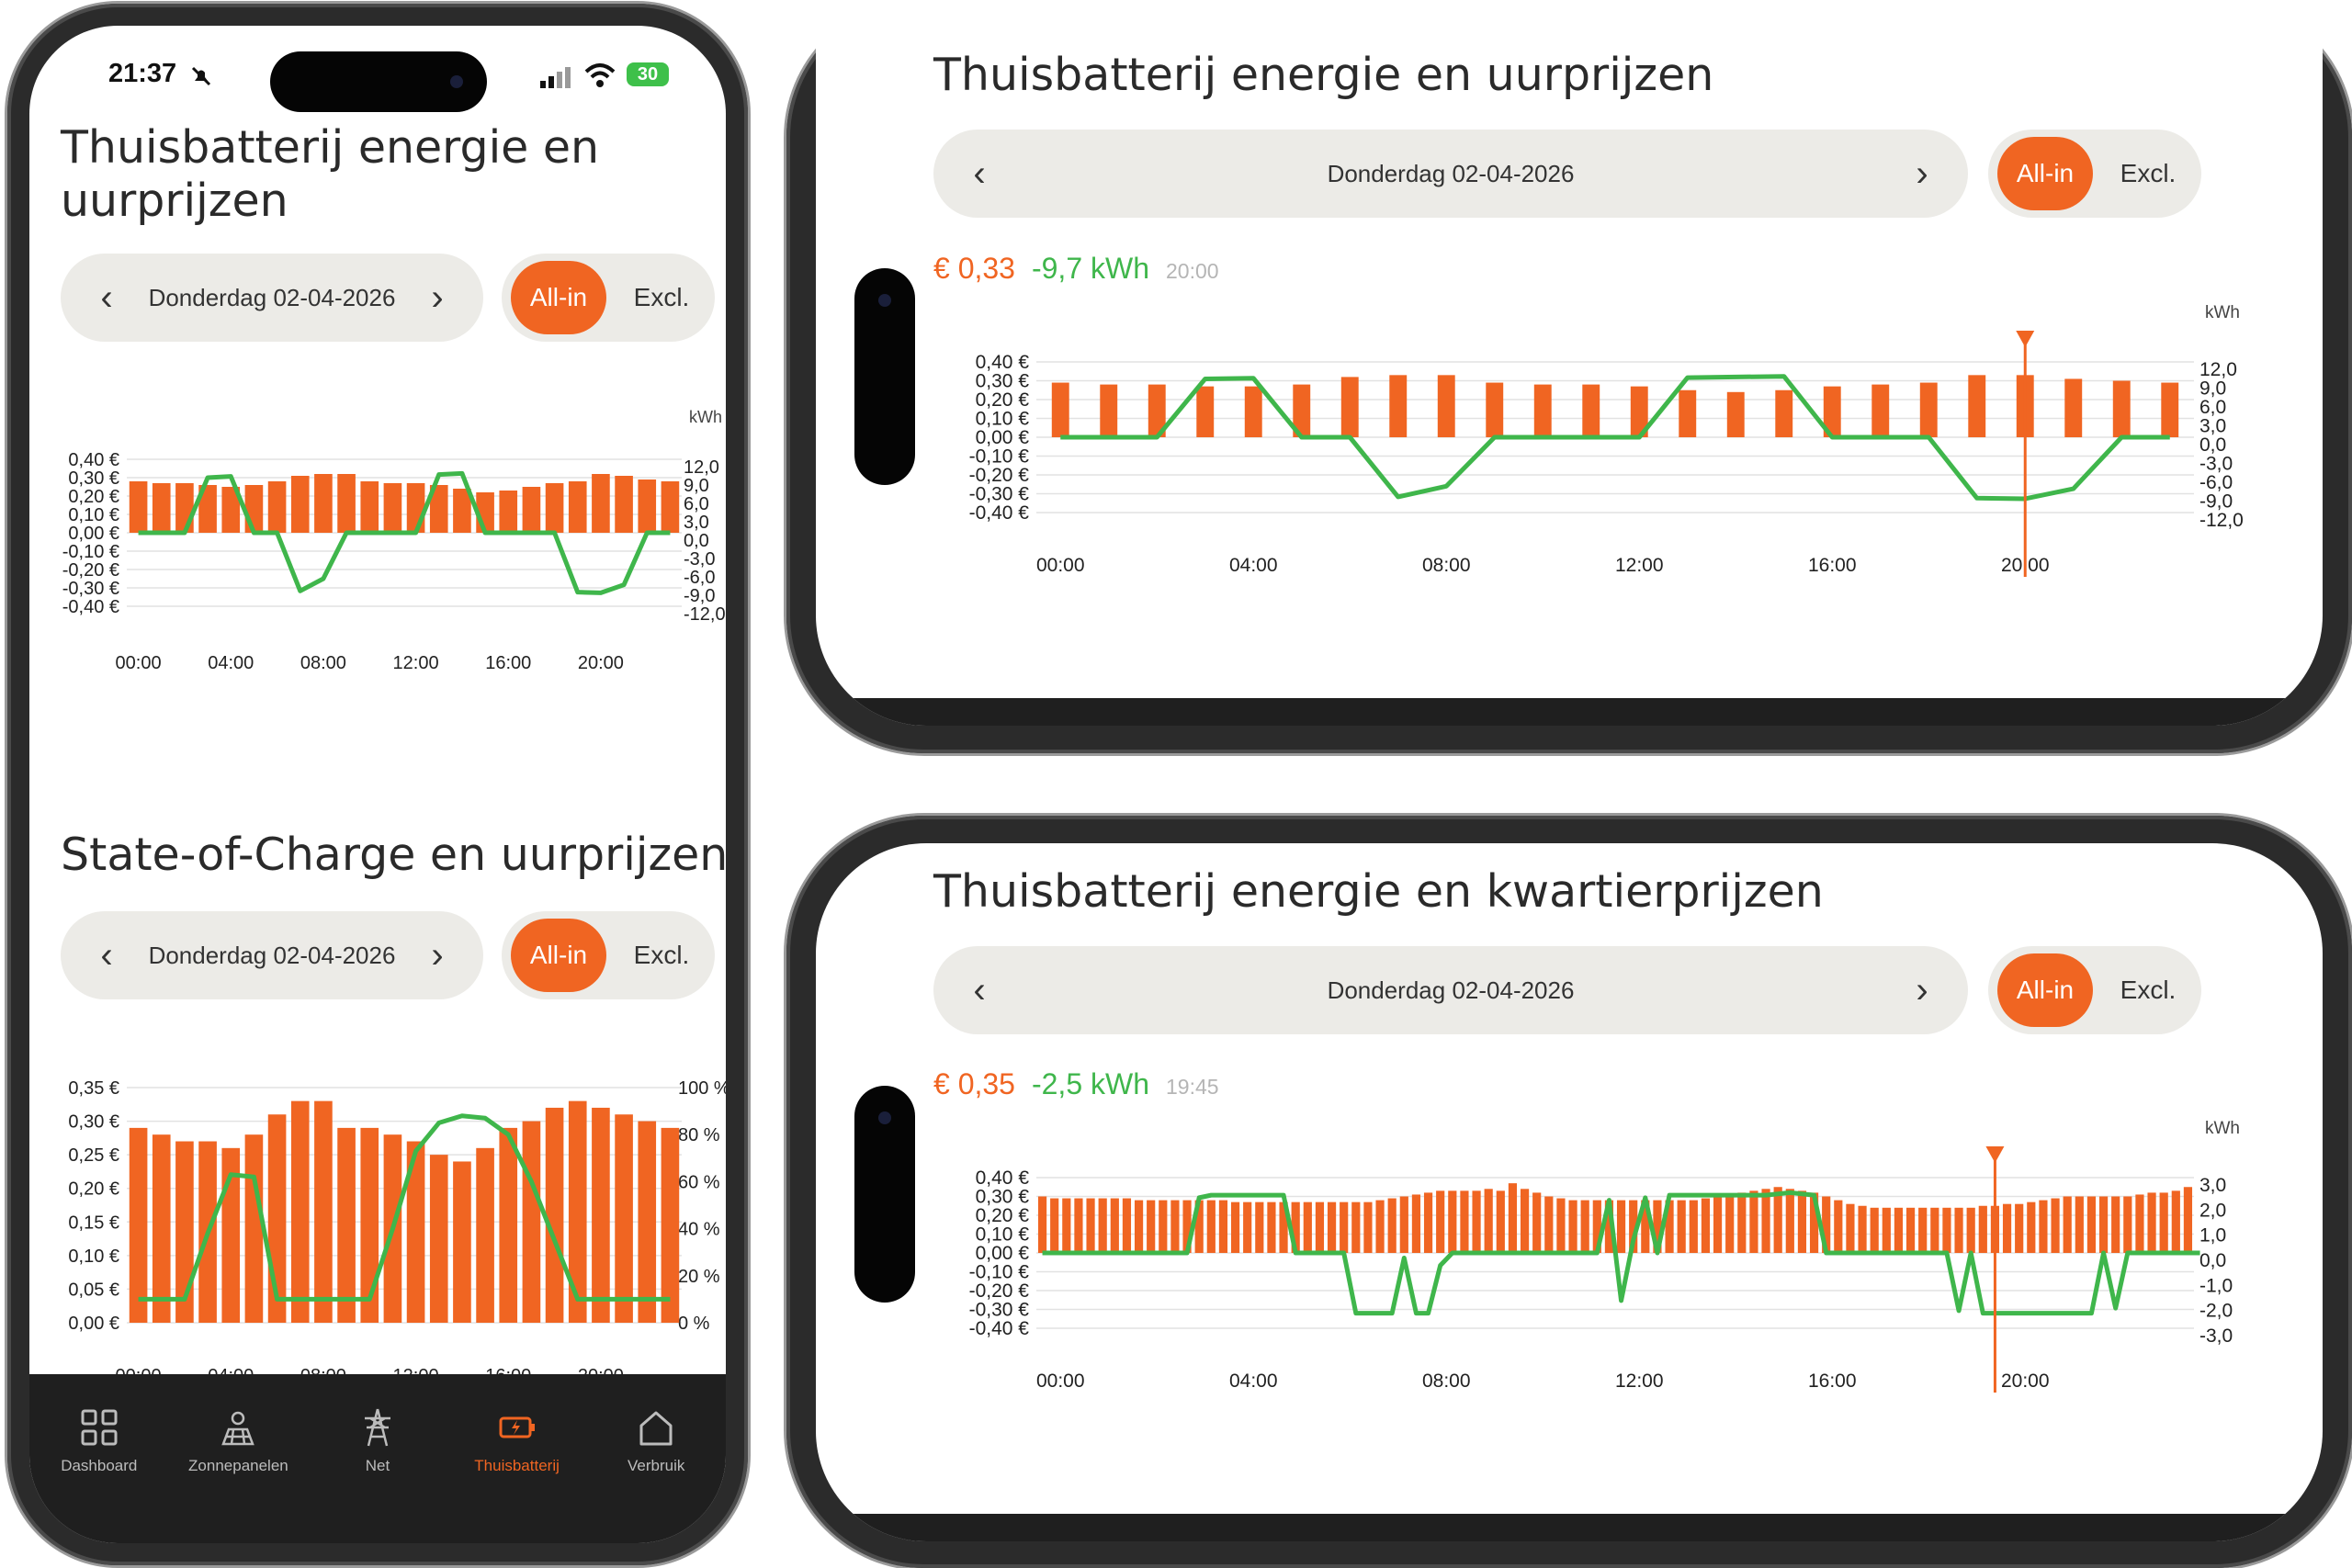 The height and width of the screenshot is (1568, 2352). Describe the element at coordinates (377, 1424) in the screenshot. I see `tab-net: Net` at that location.